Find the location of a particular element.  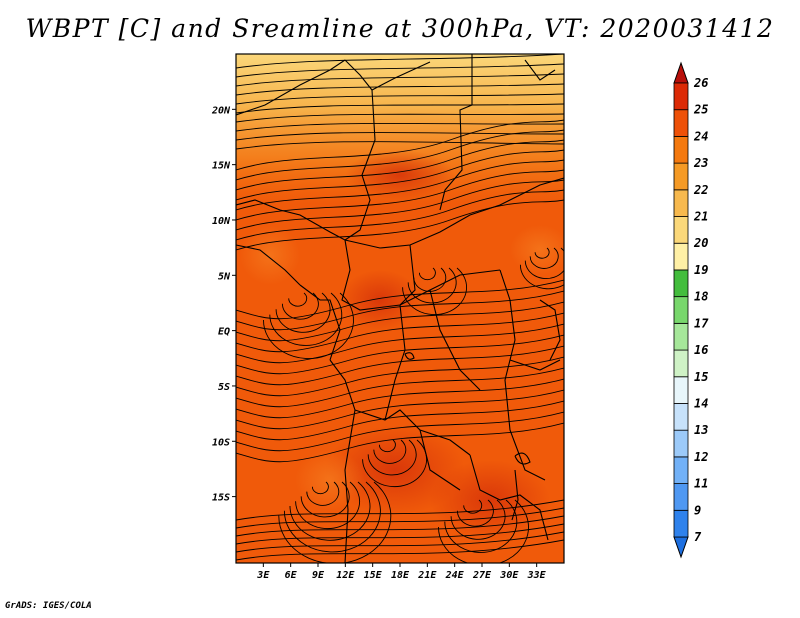

colorbar-top-arrow is located at coordinates (681, 72).